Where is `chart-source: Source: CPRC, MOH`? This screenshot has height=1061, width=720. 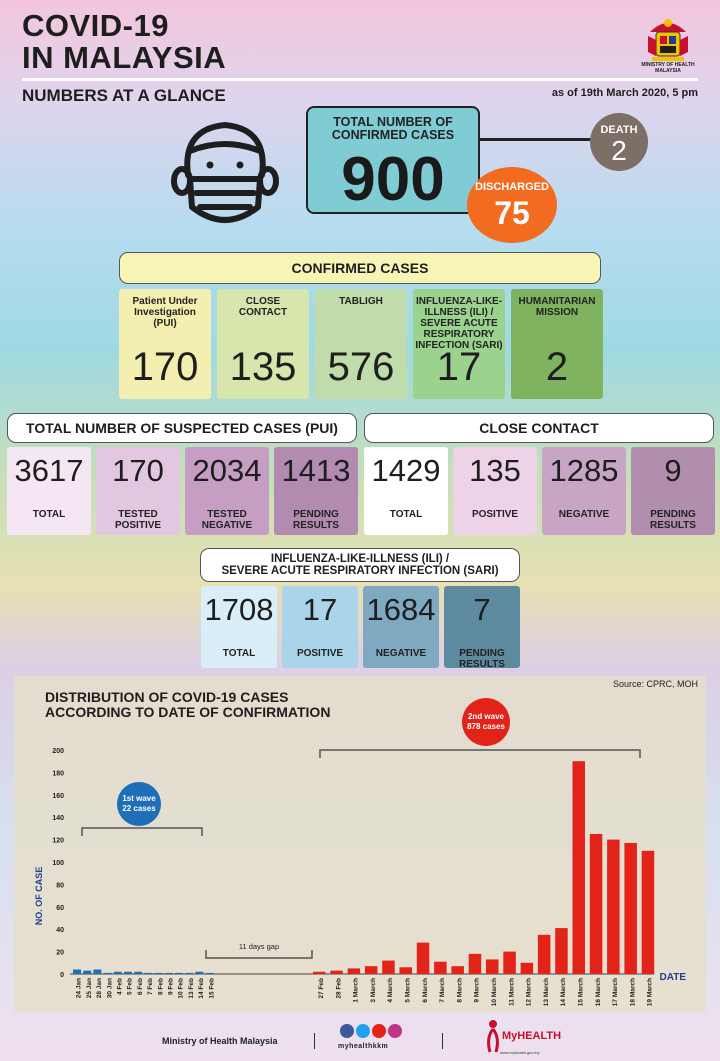 chart-source: Source: CPRC, MOH is located at coordinates (655, 684).